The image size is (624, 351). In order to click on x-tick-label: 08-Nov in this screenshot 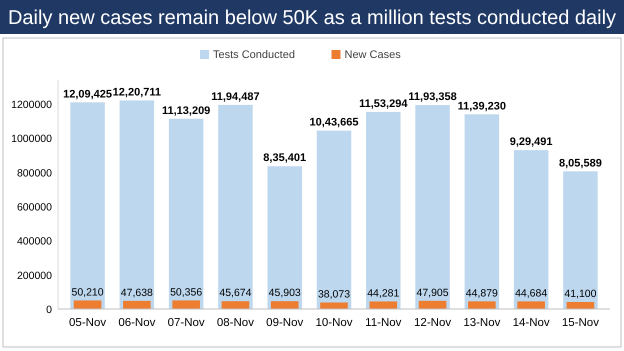, I will do `click(235, 323)`.